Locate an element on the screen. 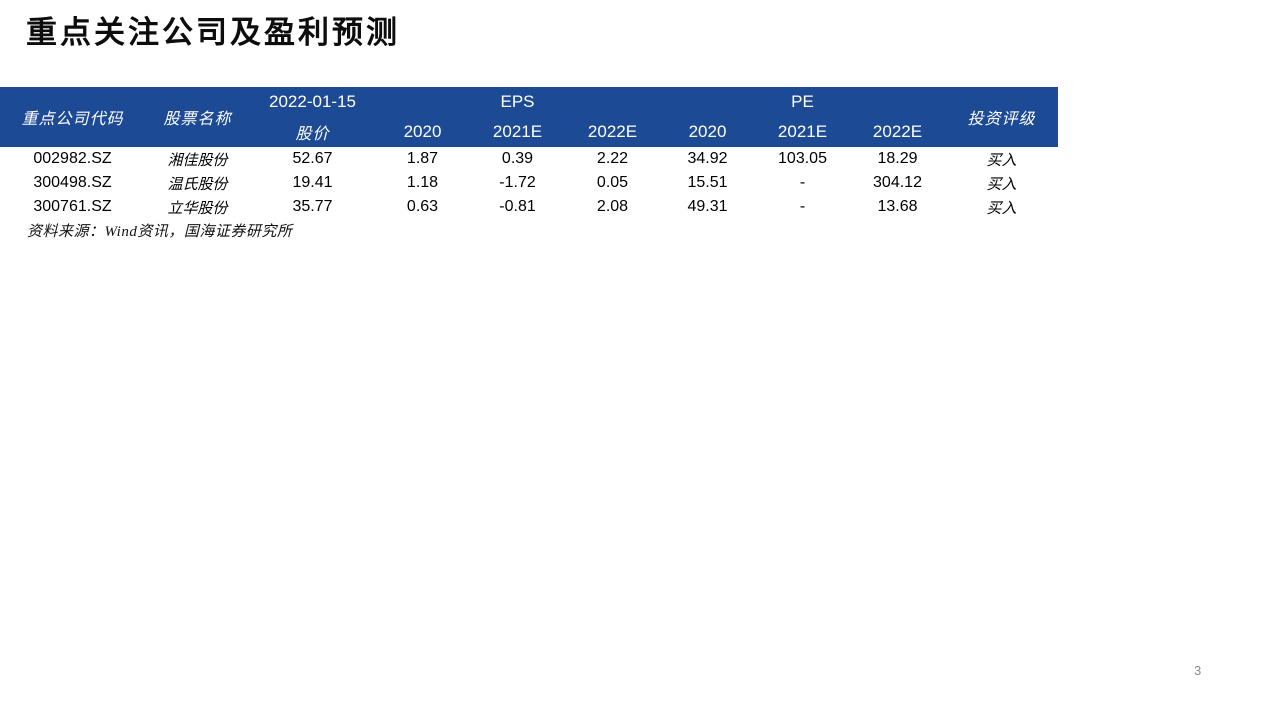 The image size is (1279, 719). cell-price: 35.77 is located at coordinates (312, 206).